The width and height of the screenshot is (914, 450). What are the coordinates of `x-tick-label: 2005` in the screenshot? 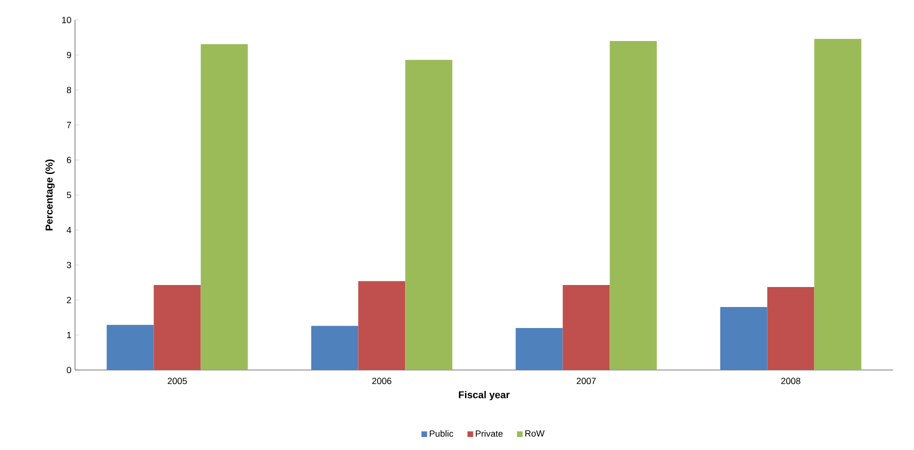 It's located at (177, 381).